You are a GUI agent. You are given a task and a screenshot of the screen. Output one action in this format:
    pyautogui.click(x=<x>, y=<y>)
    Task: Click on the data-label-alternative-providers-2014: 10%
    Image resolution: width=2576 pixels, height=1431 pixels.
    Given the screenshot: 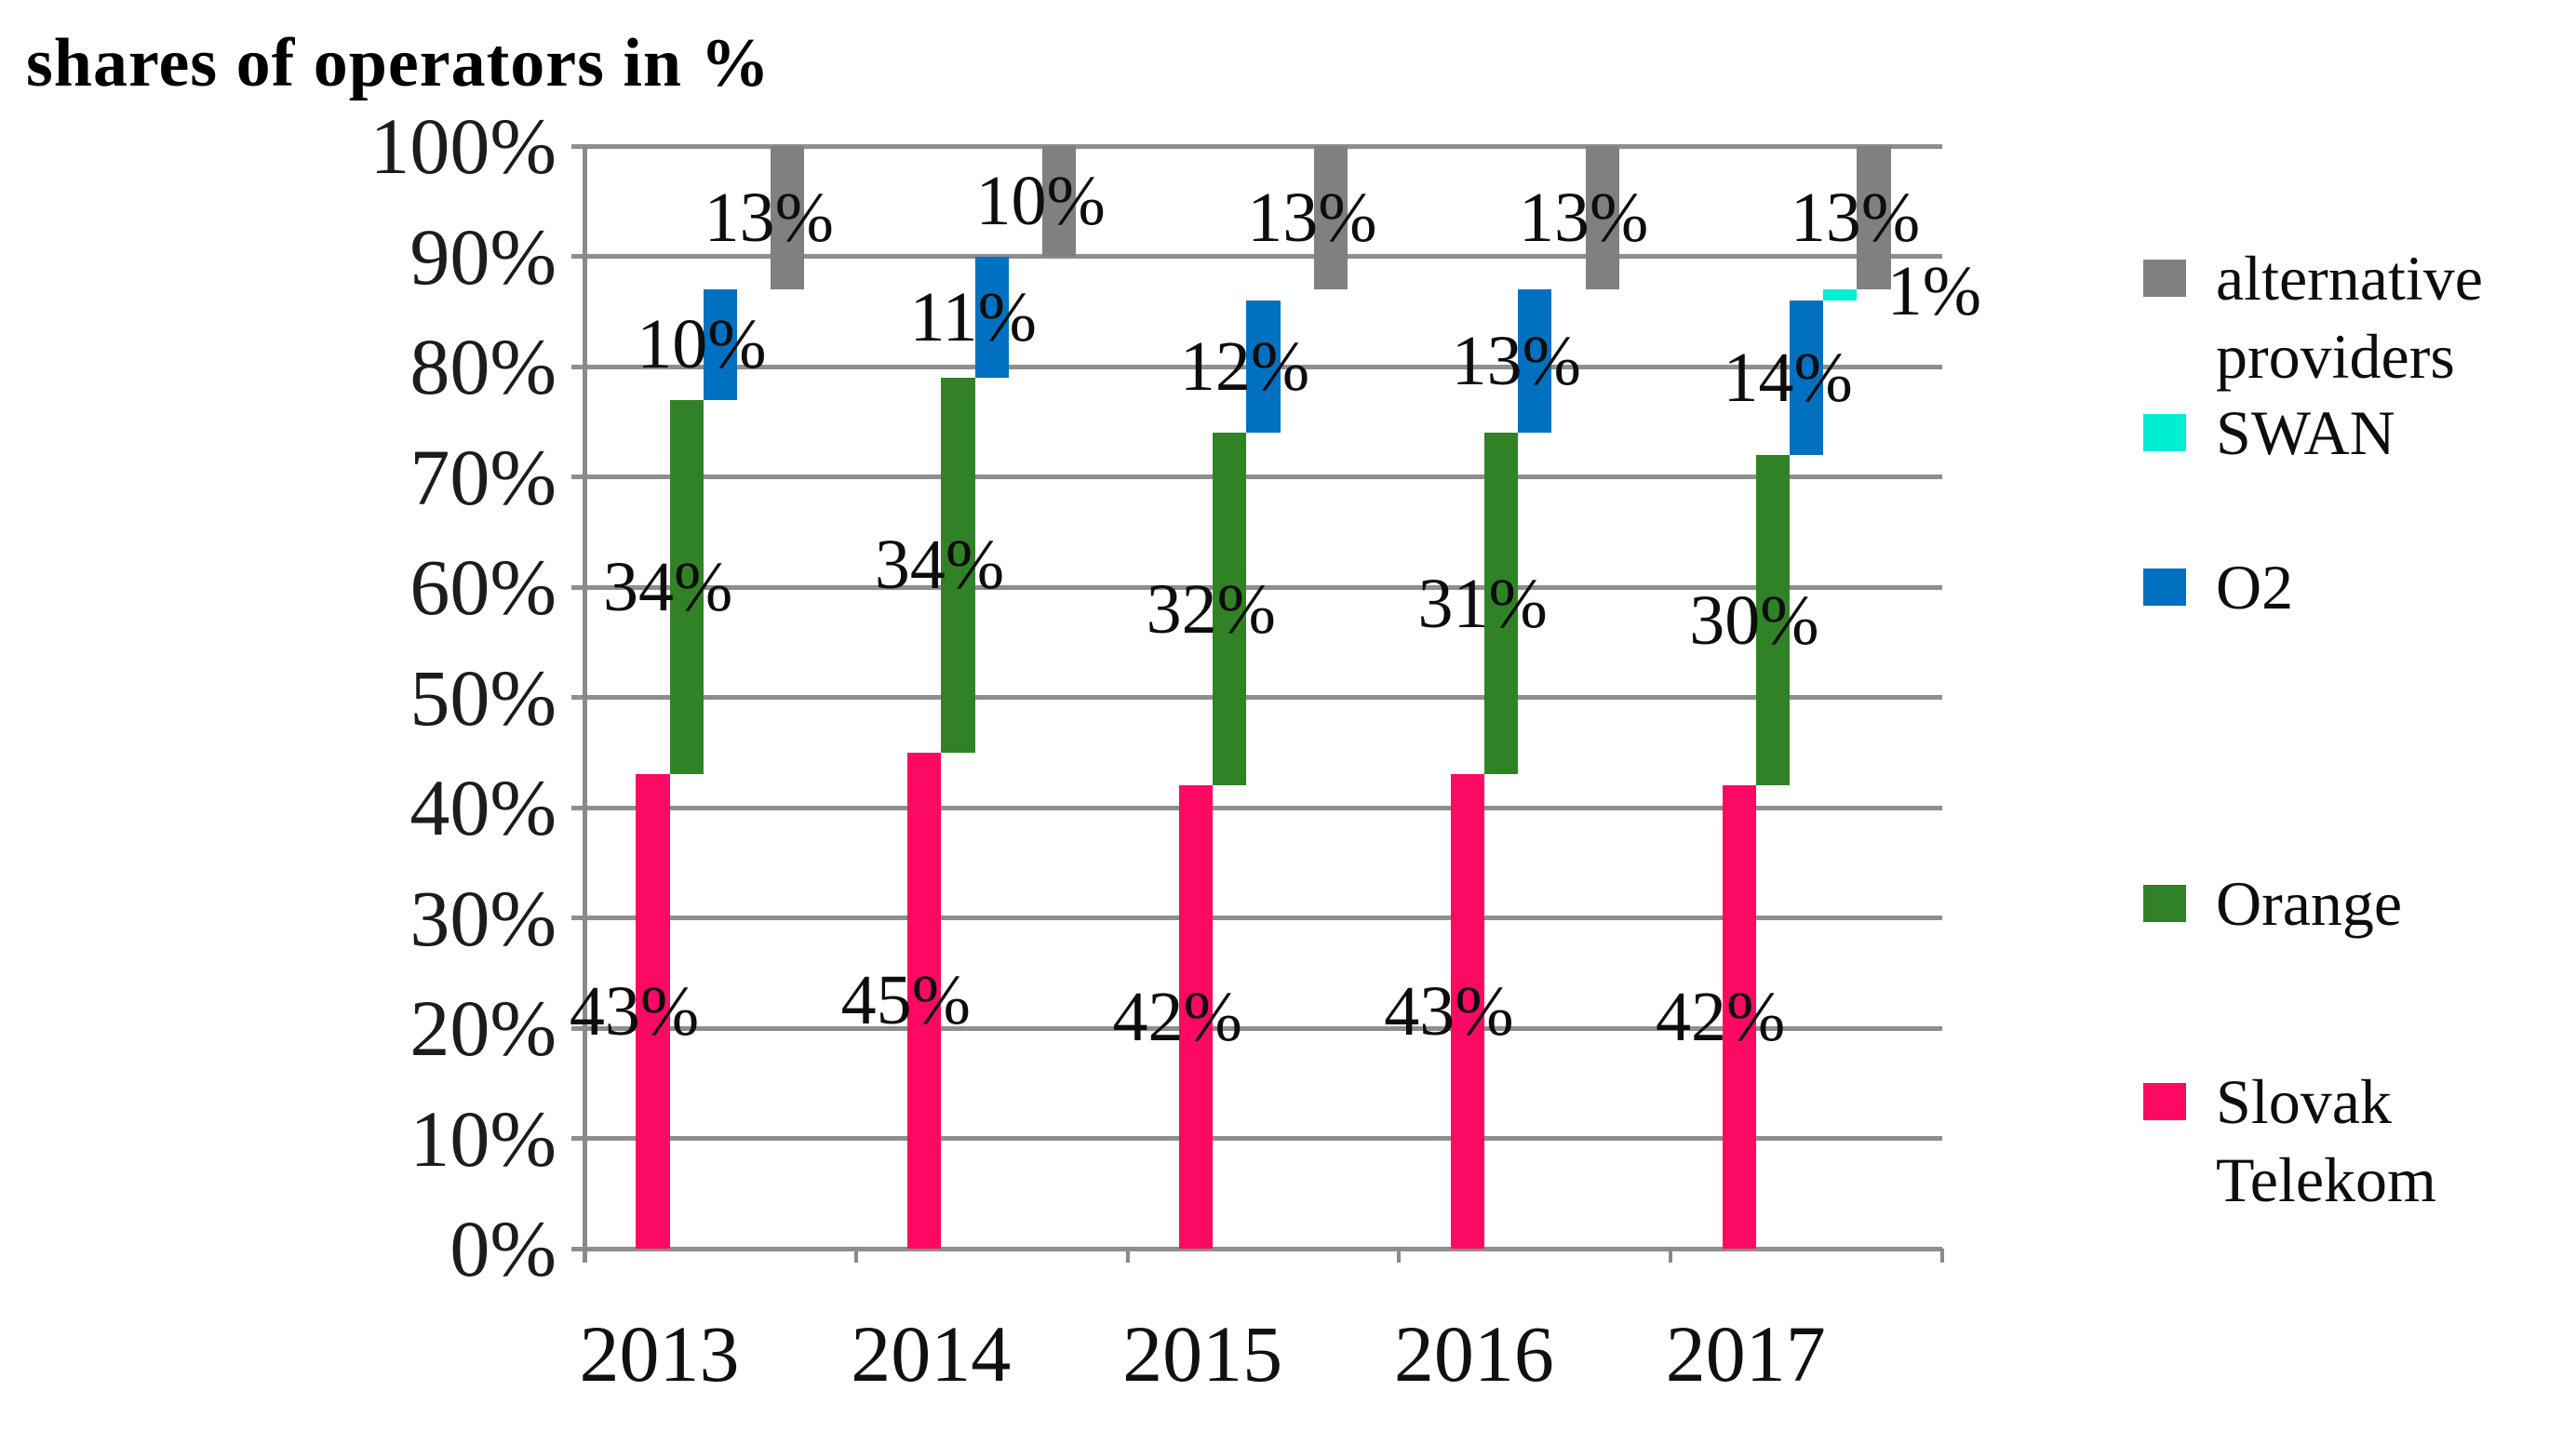 What is the action you would take?
    pyautogui.click(x=1040, y=201)
    